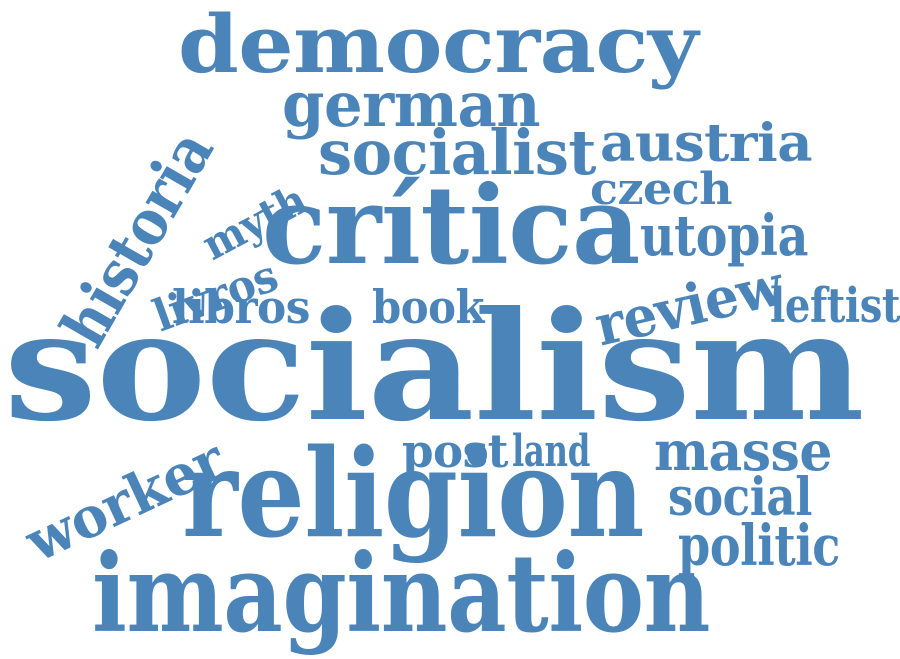  What do you see at coordinates (451, 226) in the screenshot?
I see `word-critica: crítica` at bounding box center [451, 226].